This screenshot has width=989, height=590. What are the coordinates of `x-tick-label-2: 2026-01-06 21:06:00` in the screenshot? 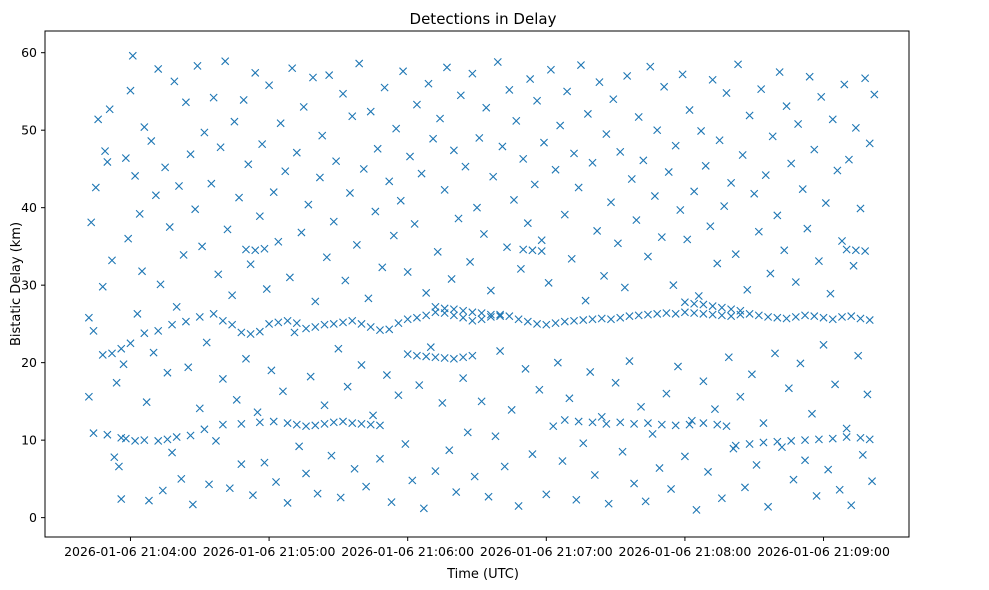 It's located at (407, 551).